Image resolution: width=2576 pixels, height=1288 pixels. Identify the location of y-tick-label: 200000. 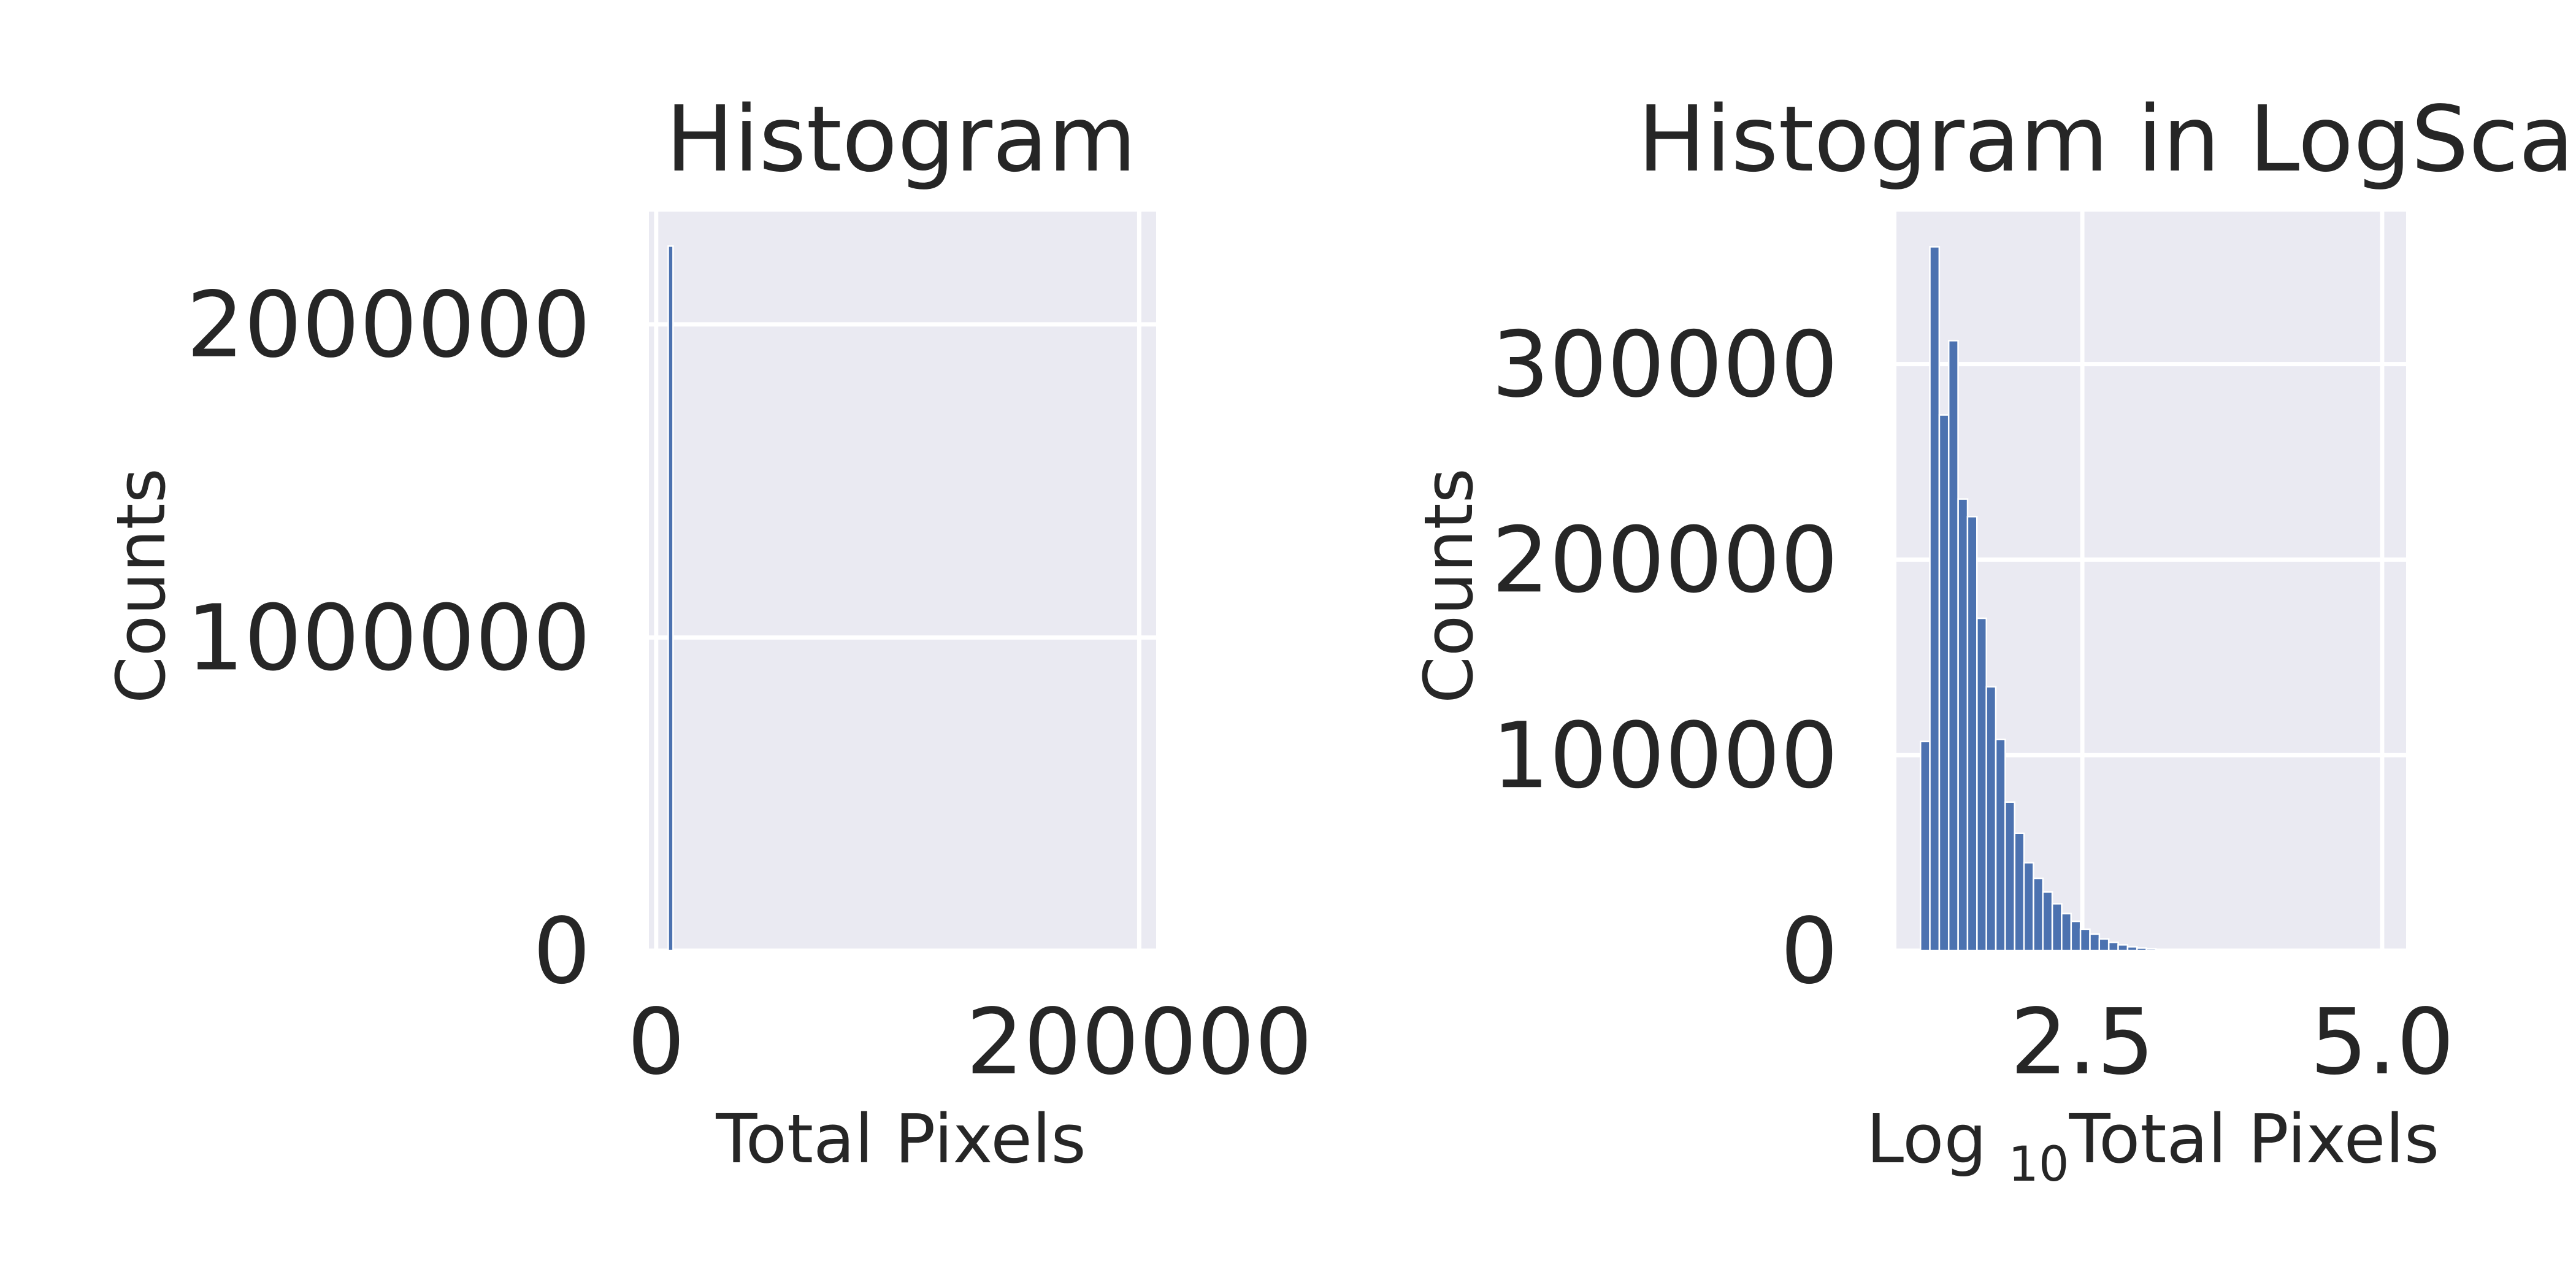
(1665, 560).